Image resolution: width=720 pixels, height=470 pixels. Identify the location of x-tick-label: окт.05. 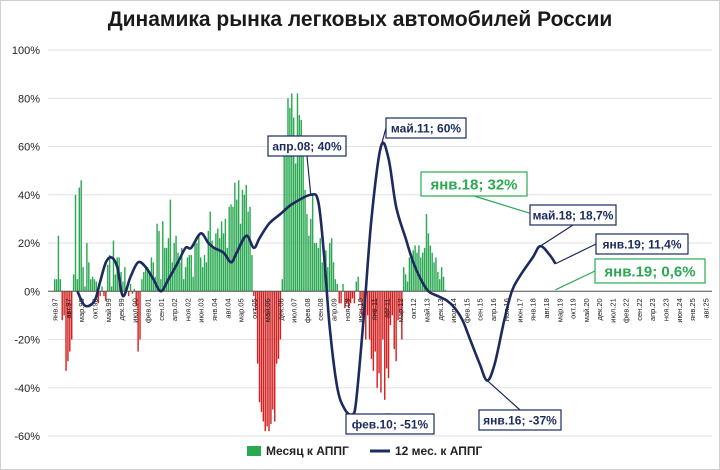
(254, 308).